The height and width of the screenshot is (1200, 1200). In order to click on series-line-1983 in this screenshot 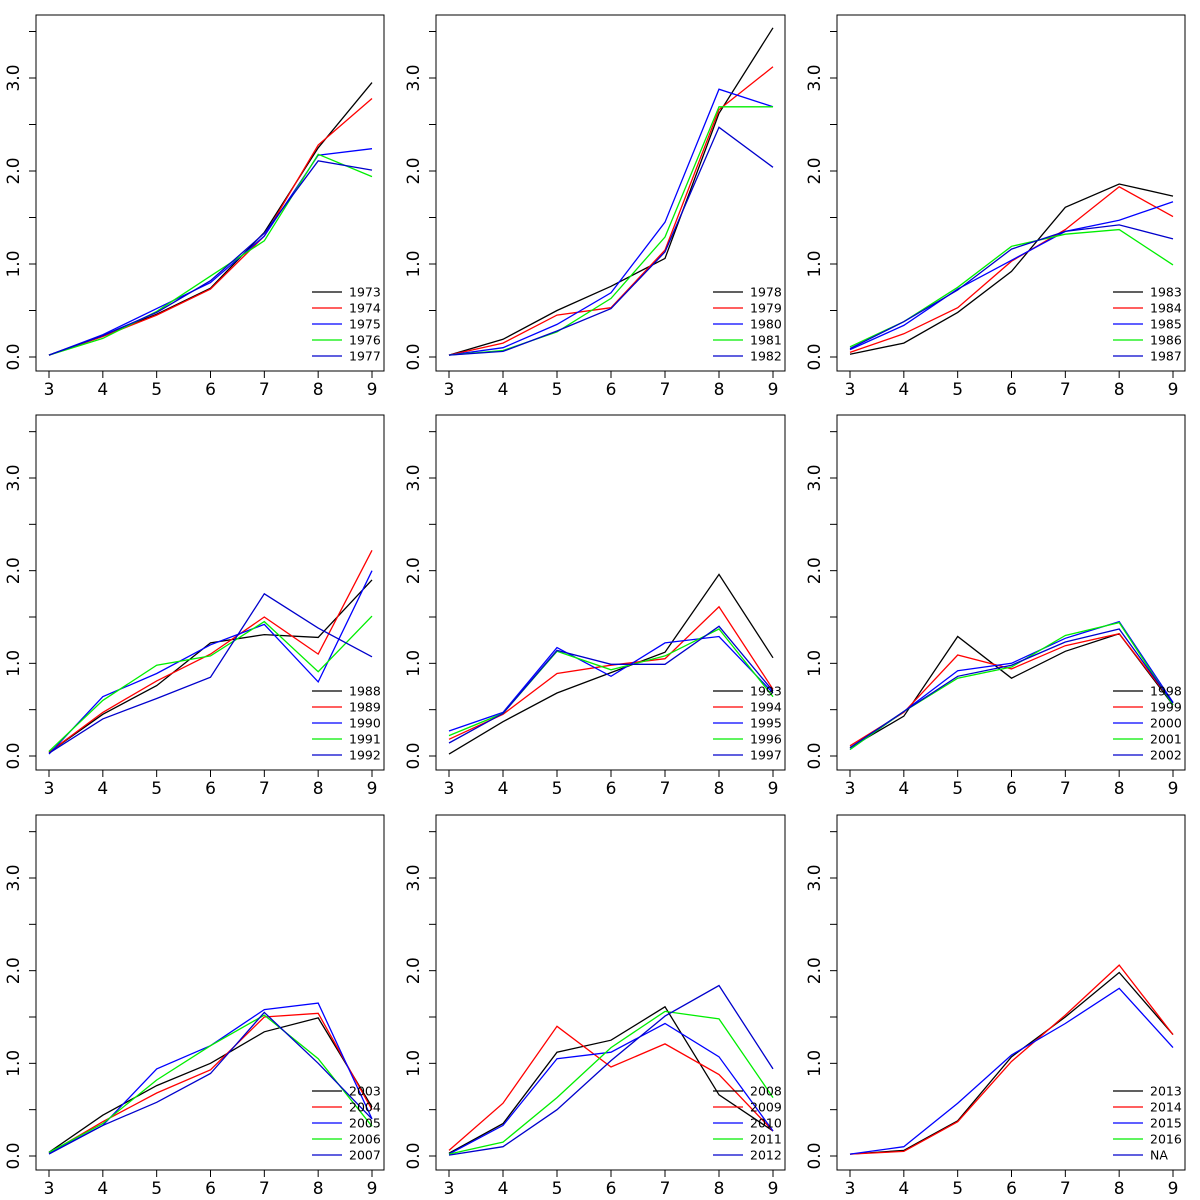, I will do `click(1011, 269)`.